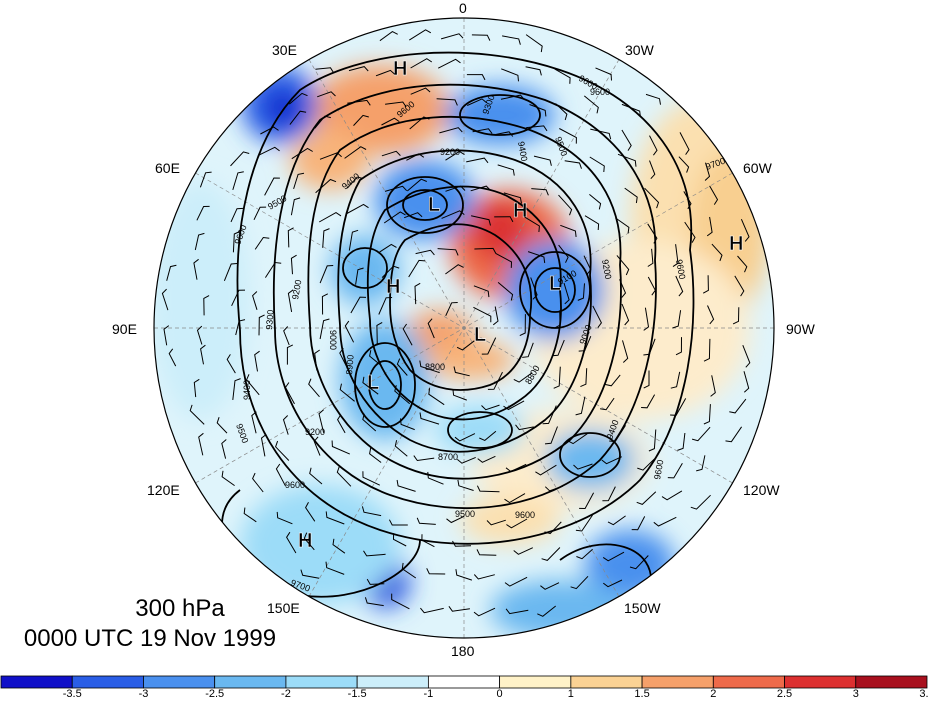 The width and height of the screenshot is (928, 702). I want to click on colorbar-tick-label: -1, so click(428, 694).